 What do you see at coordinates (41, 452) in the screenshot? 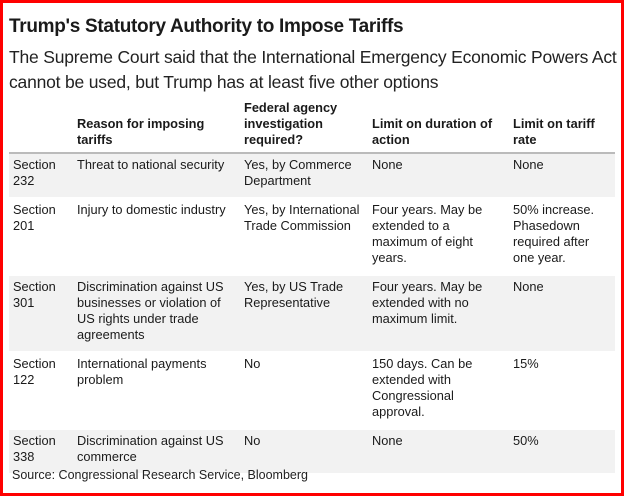
I see `table-cell: Section 338` at bounding box center [41, 452].